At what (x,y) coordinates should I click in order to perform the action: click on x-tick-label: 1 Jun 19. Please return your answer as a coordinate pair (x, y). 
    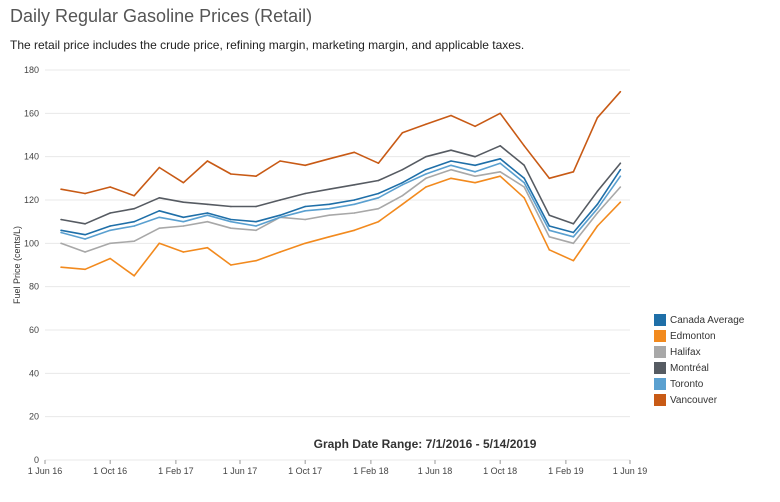
    Looking at the image, I should click on (630, 471).